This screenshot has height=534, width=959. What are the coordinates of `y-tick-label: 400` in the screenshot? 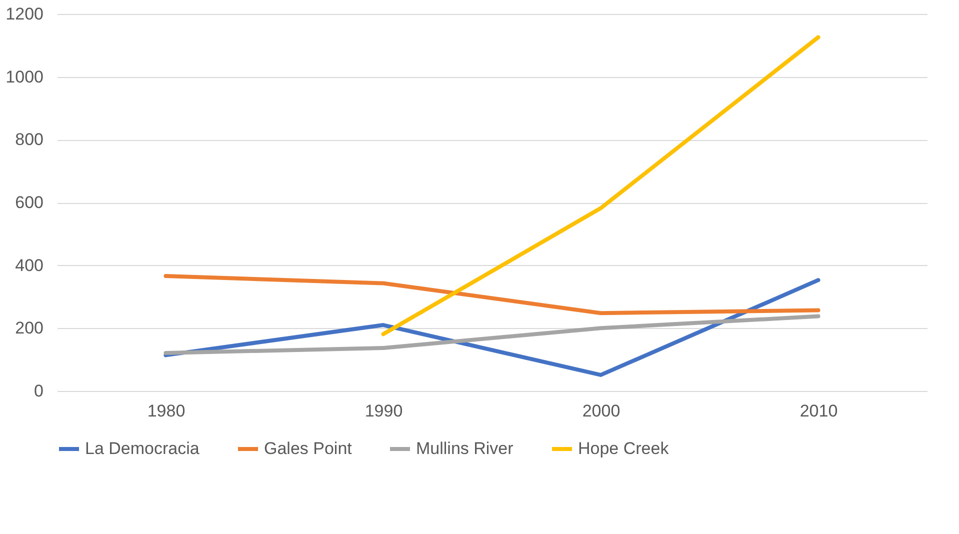 It's located at (29, 265).